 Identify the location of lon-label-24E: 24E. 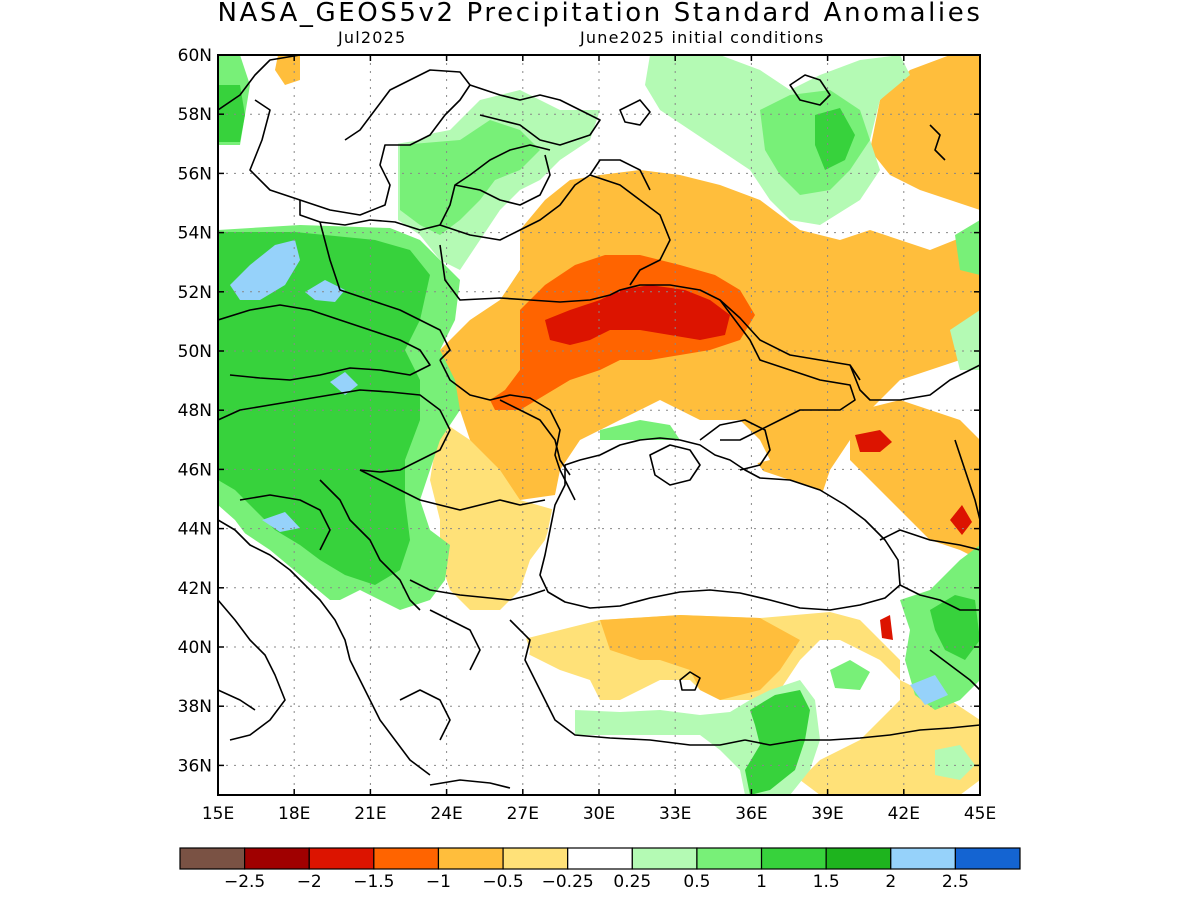
(446, 814).